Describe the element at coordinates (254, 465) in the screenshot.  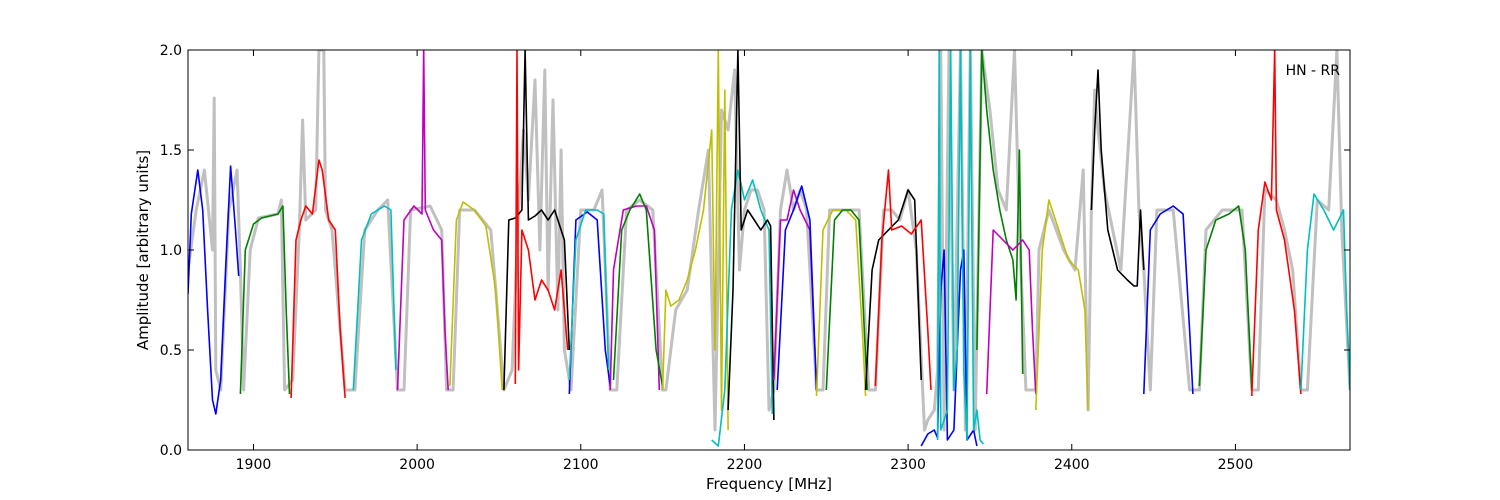
I see `x-tick-label: 1900` at that location.